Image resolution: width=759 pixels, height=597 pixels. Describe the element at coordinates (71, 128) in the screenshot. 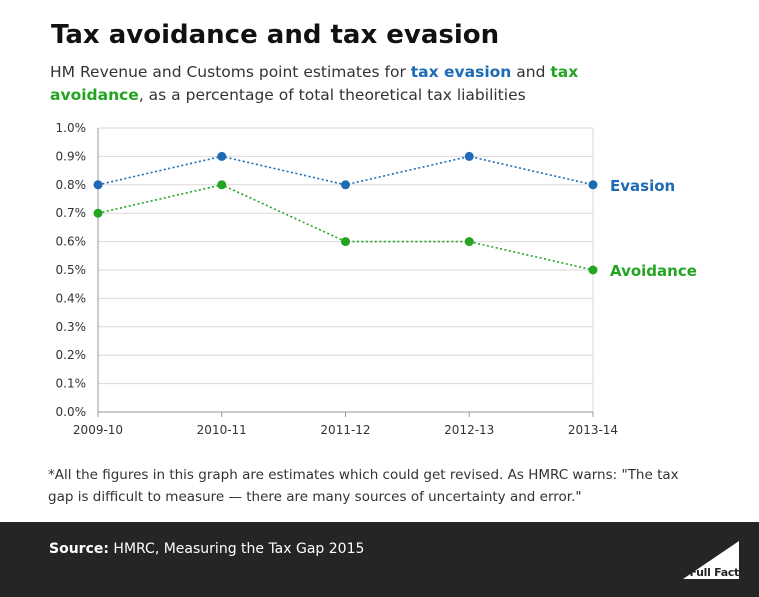

I see `y-tick-label: 1.0%` at that location.